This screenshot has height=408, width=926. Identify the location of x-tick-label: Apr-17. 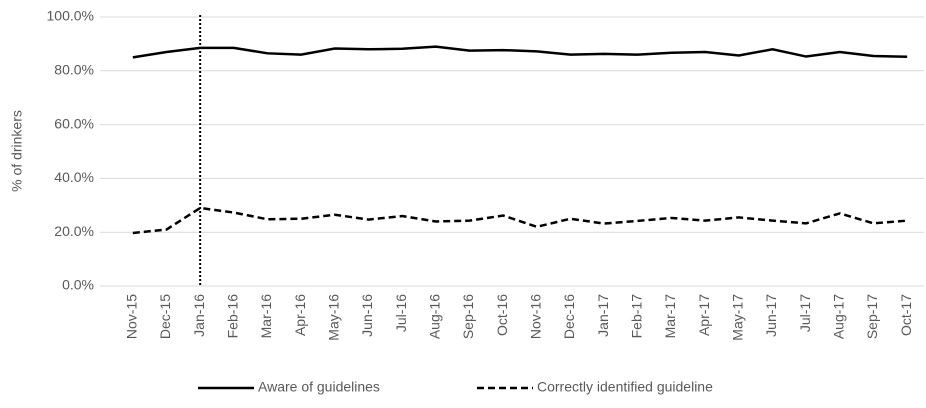
(704, 315).